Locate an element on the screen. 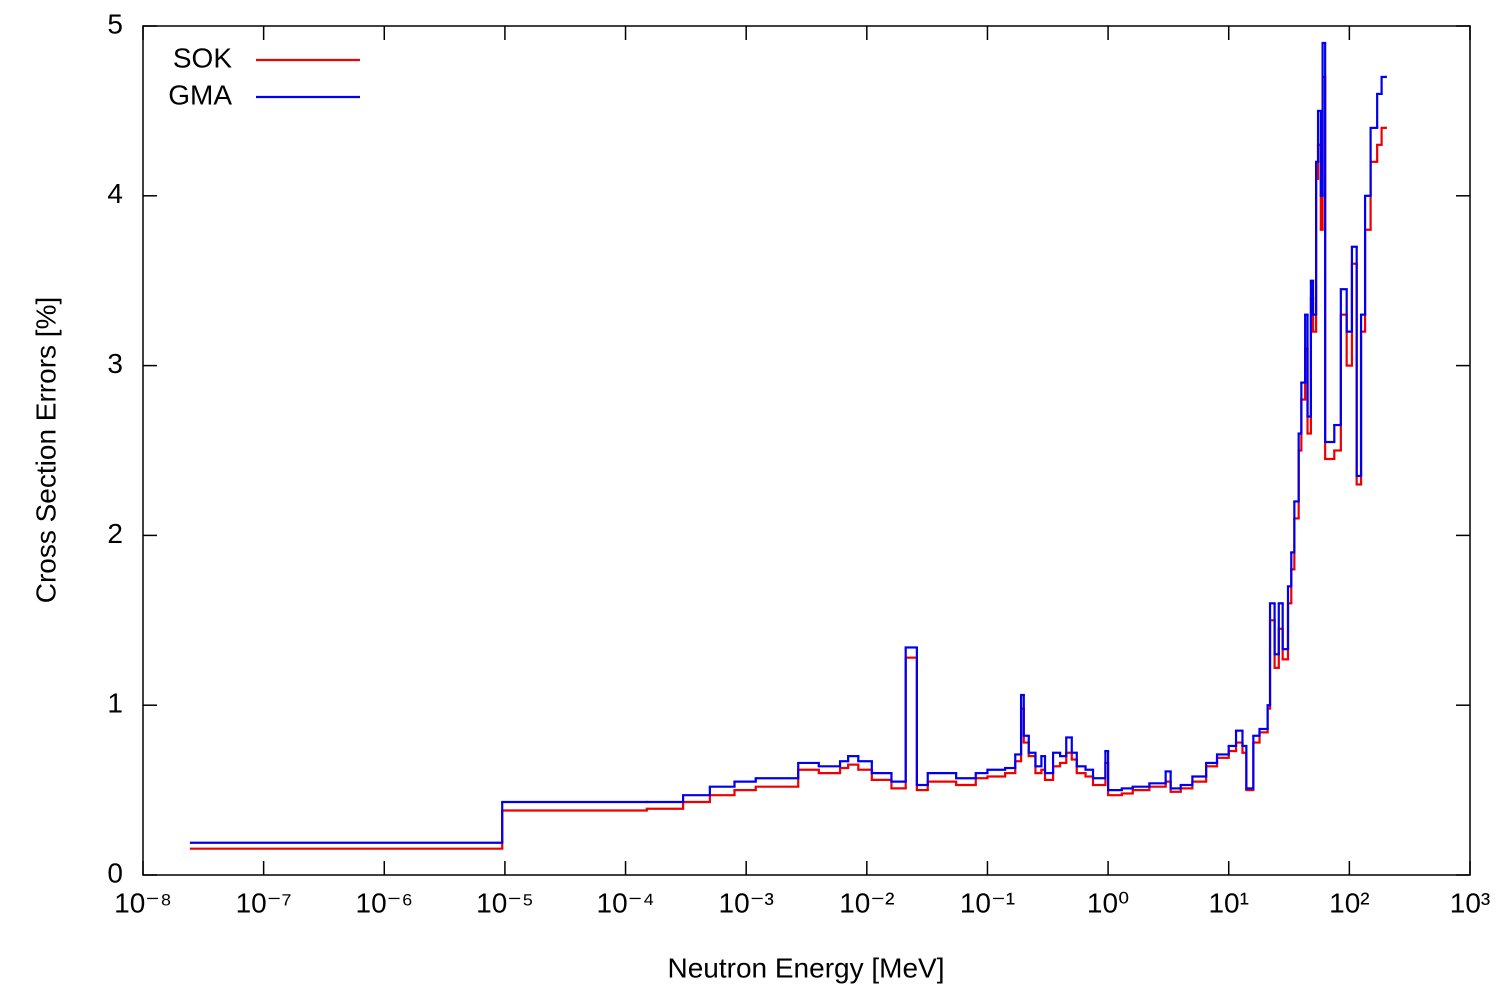  x-tick-label: 10² is located at coordinates (1349, 902).